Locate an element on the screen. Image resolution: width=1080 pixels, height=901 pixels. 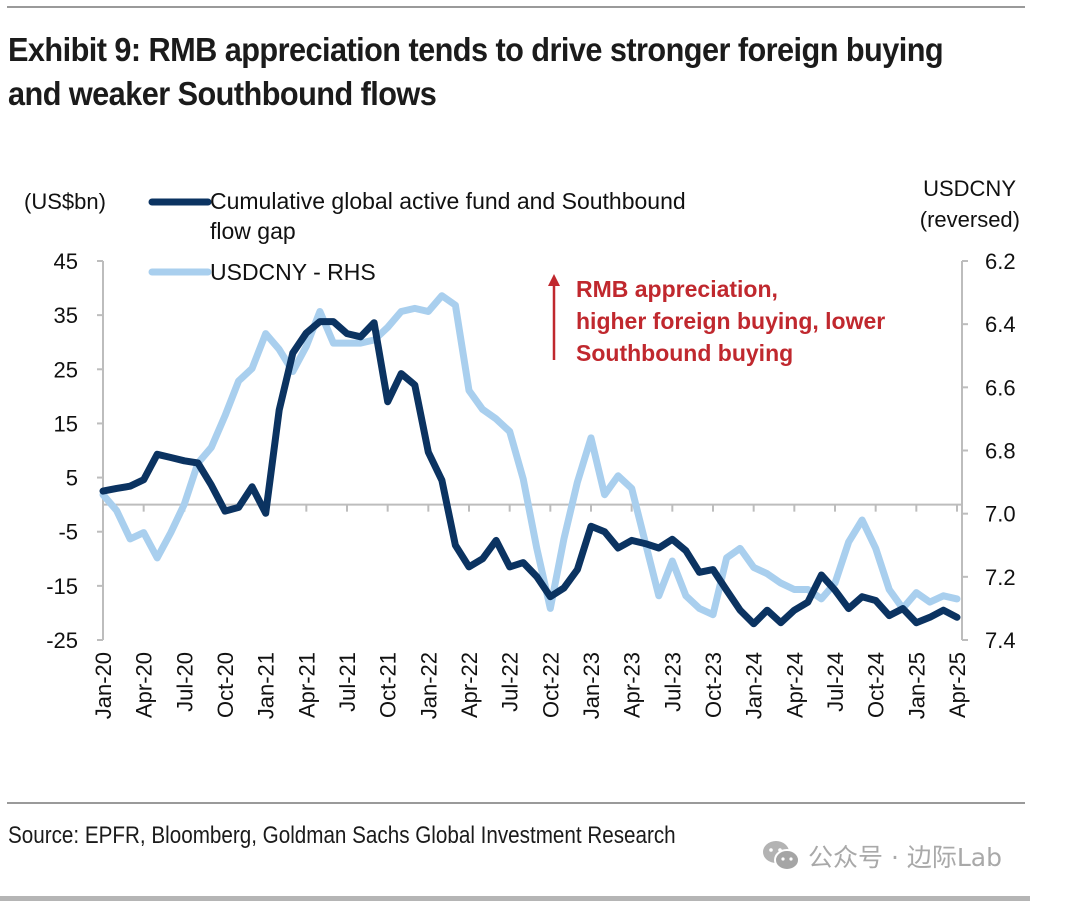
right-axis-label-line1: USDCNY is located at coordinates (969, 188).